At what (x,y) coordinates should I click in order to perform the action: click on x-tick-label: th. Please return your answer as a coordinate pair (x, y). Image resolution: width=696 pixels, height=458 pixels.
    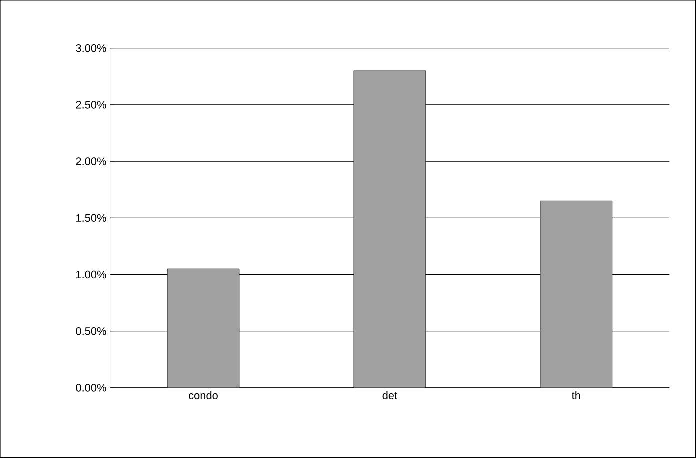
    Looking at the image, I should click on (576, 395).